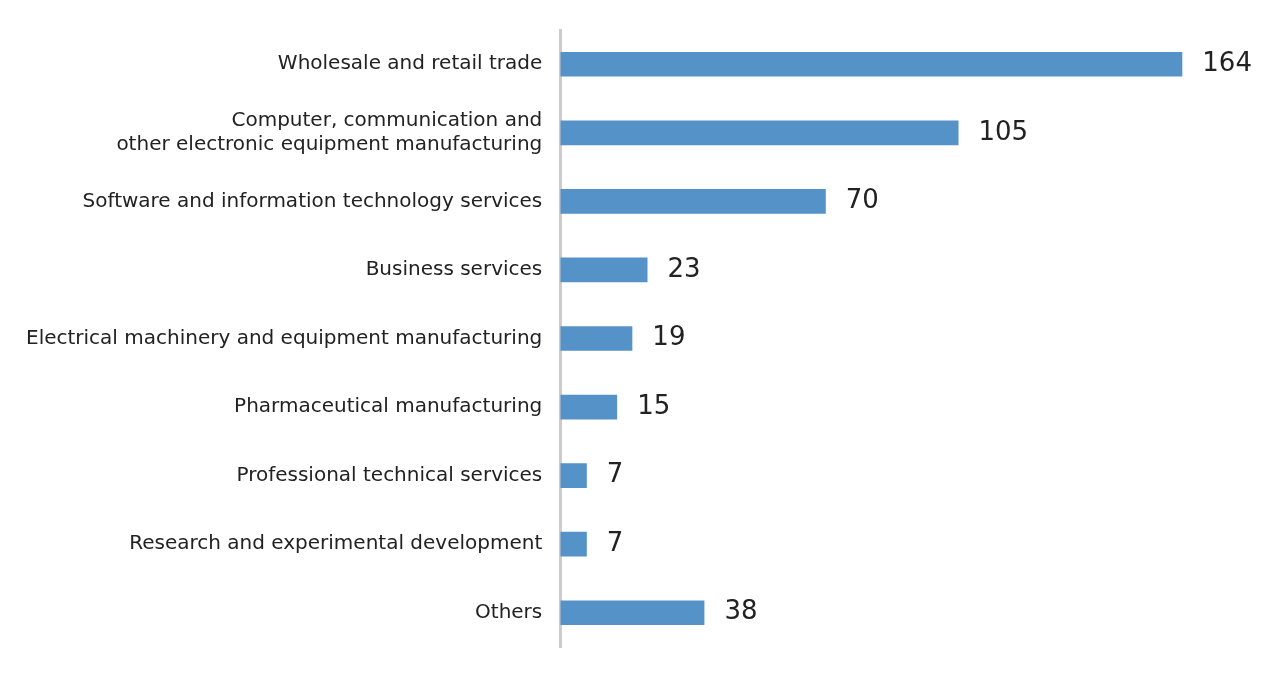  I want to click on y-tick-label: Professional technical services, so click(389, 473).